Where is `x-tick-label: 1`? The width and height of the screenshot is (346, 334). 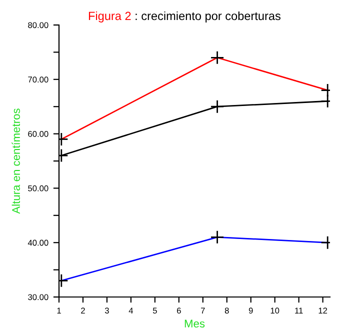 x-tick-label: 1 is located at coordinates (59, 311).